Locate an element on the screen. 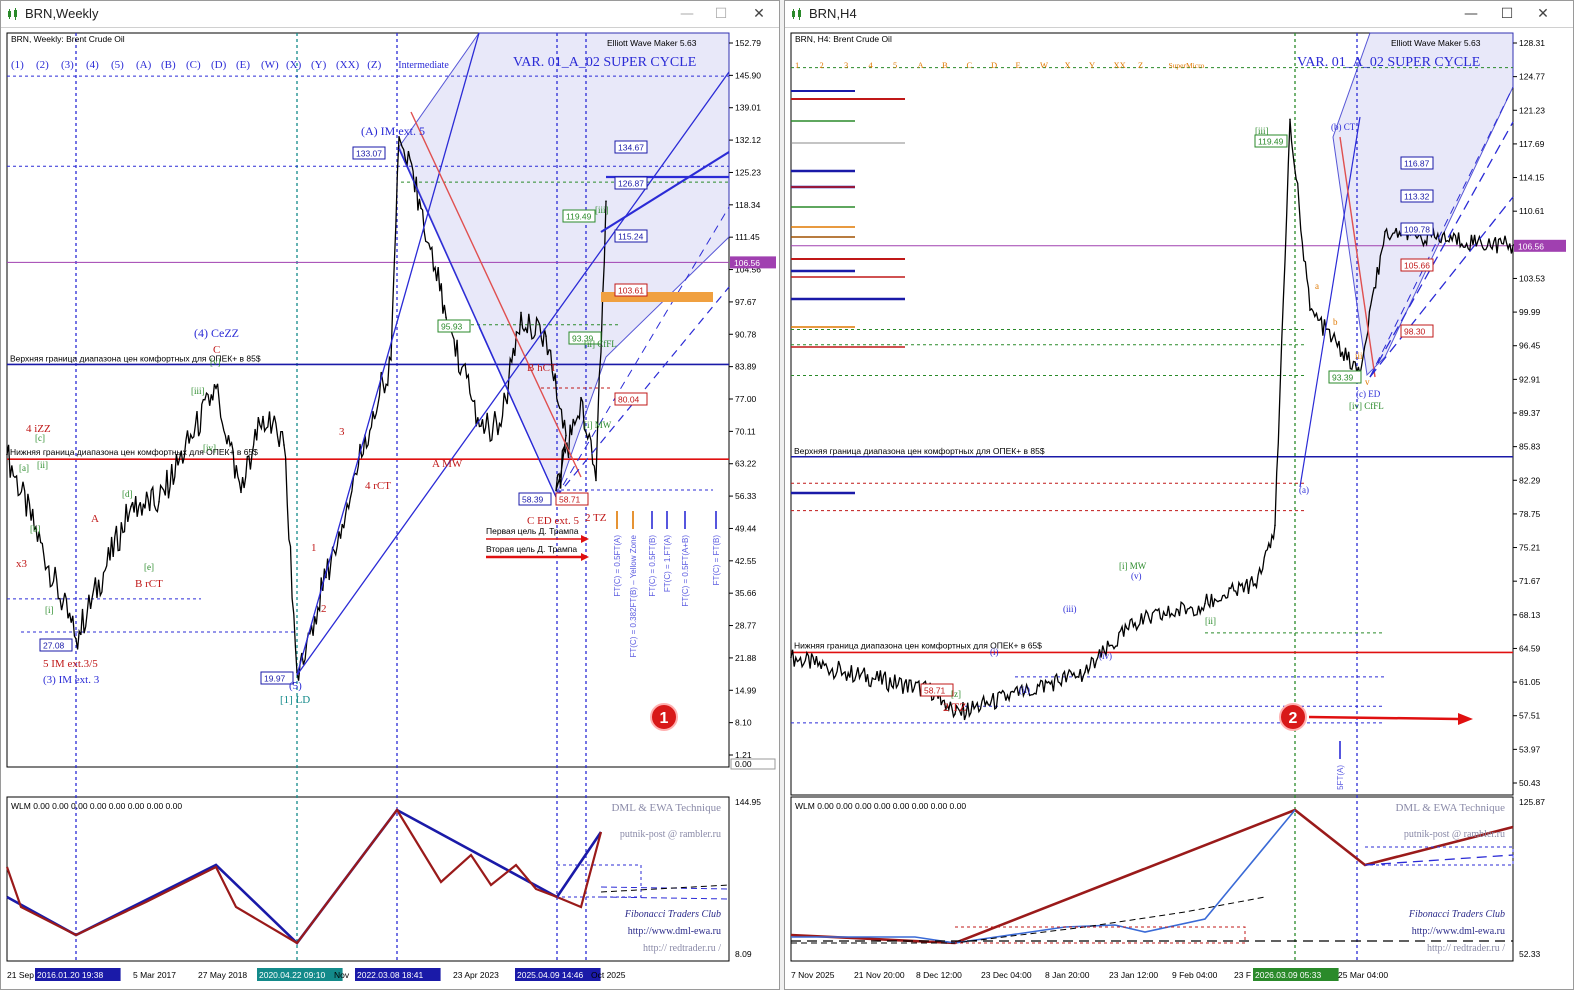  time-label: 2016.01.20 19:38 is located at coordinates (70, 975).